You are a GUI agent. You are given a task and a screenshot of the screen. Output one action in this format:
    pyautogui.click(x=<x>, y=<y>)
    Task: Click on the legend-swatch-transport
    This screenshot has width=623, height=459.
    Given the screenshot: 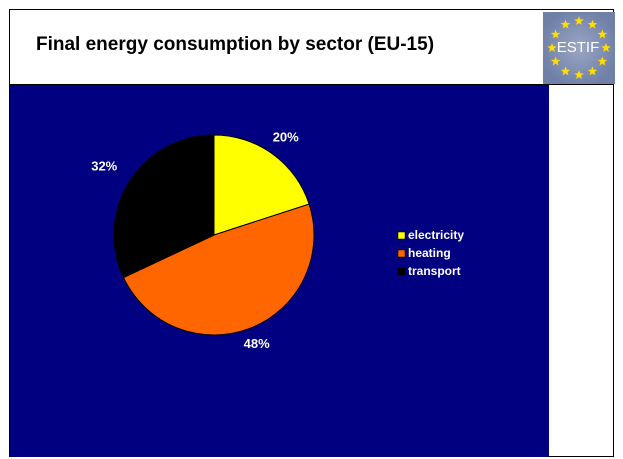 What is the action you would take?
    pyautogui.click(x=401, y=271)
    